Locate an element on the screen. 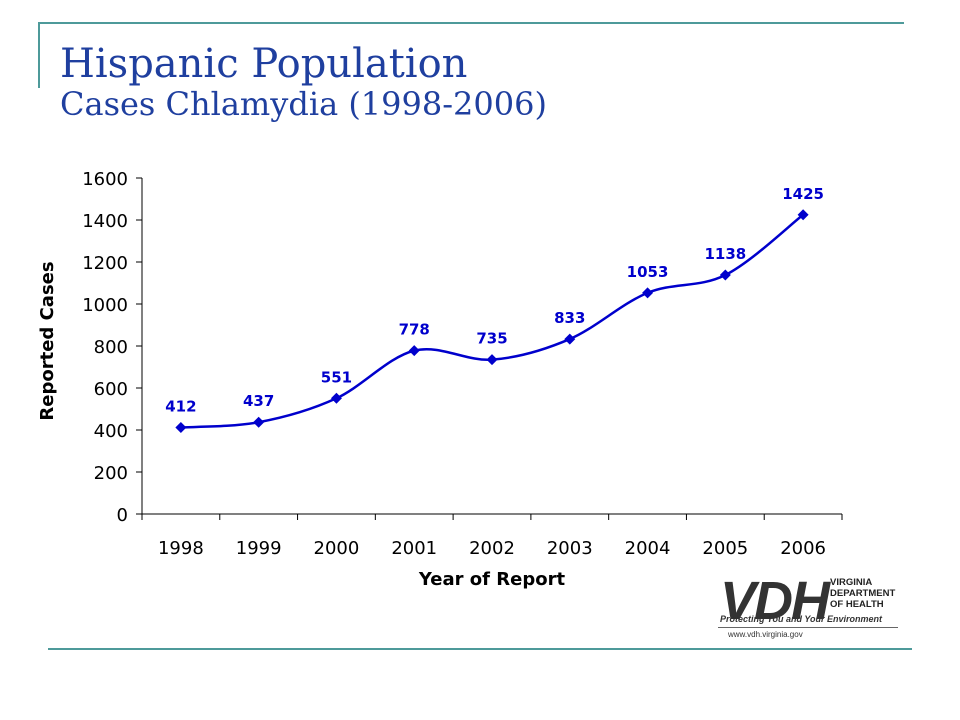 The height and width of the screenshot is (720, 960). slide-frame-top is located at coordinates (472, 23).